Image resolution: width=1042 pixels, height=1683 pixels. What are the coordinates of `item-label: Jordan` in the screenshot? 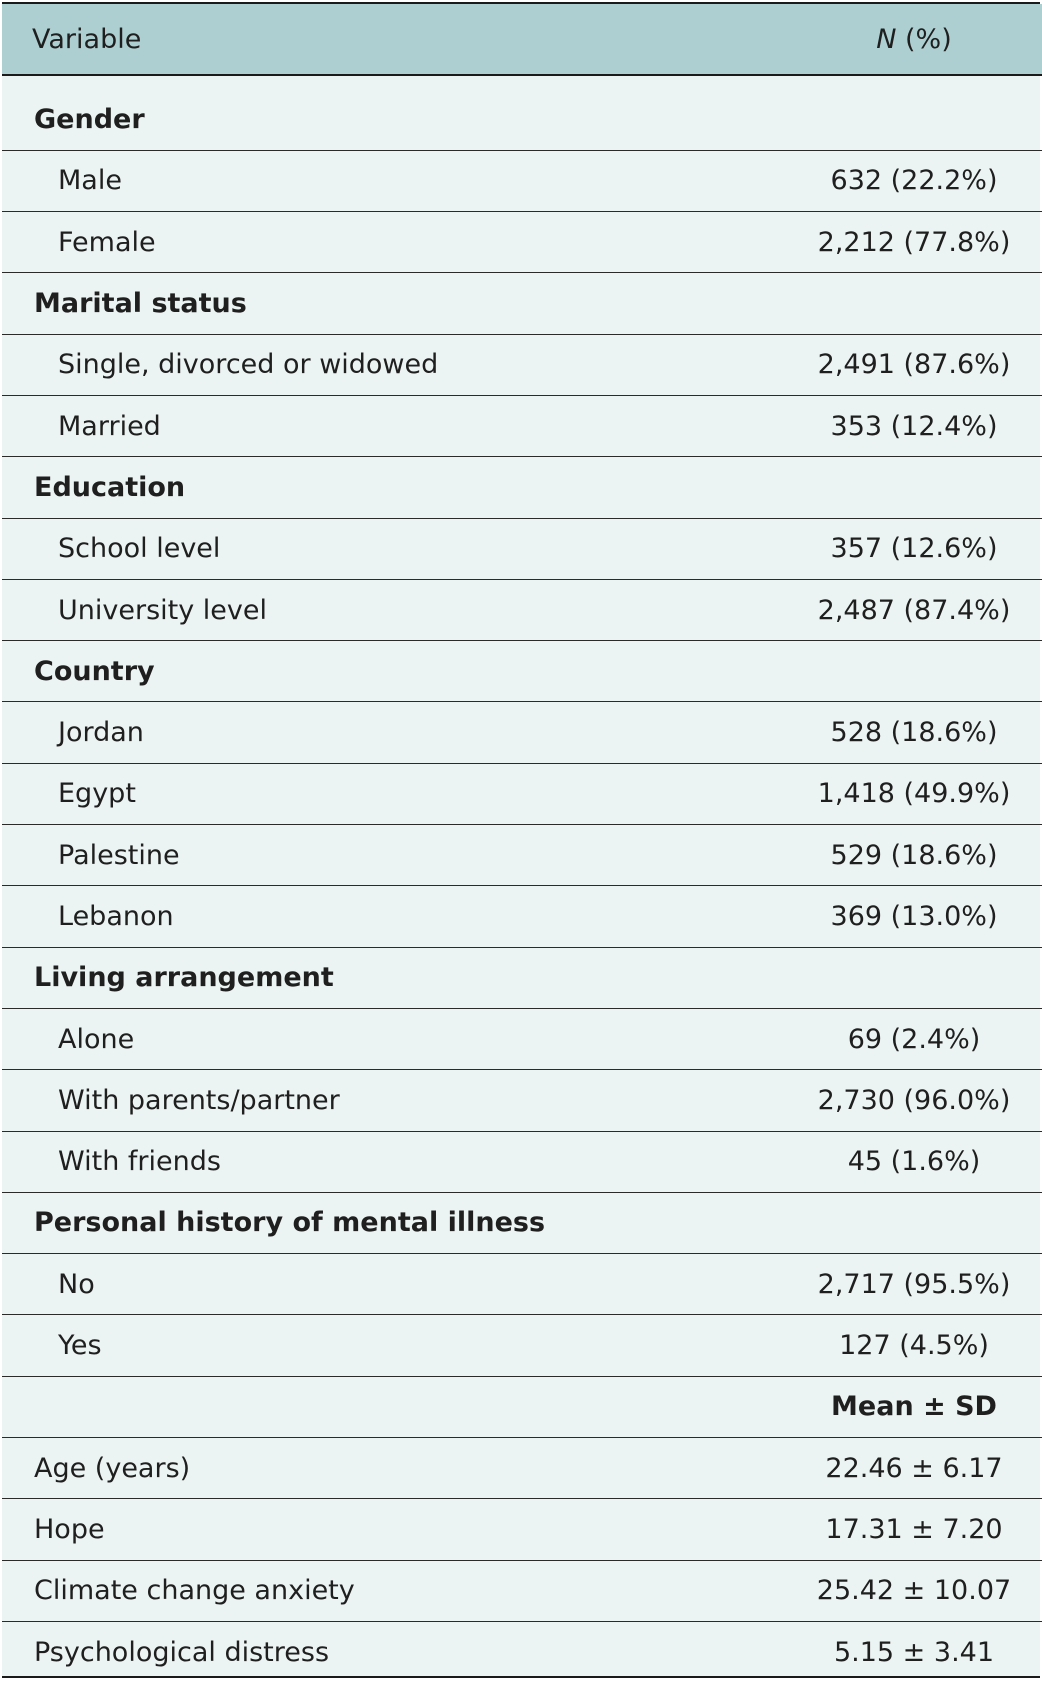 It's located at (101, 733).